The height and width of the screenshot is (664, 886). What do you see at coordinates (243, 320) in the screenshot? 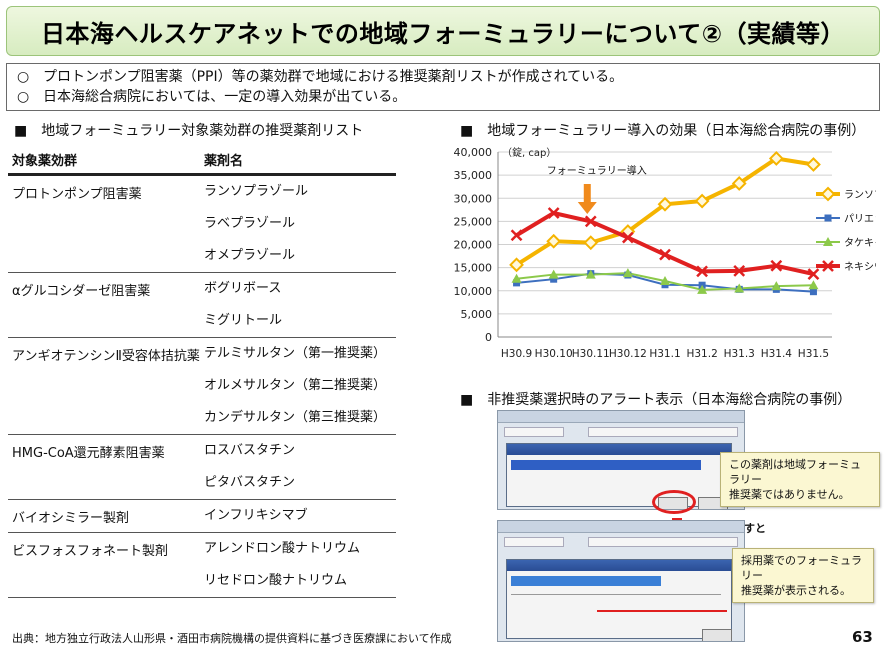
I see `drug-name-cell: ミグリトール` at bounding box center [243, 320].